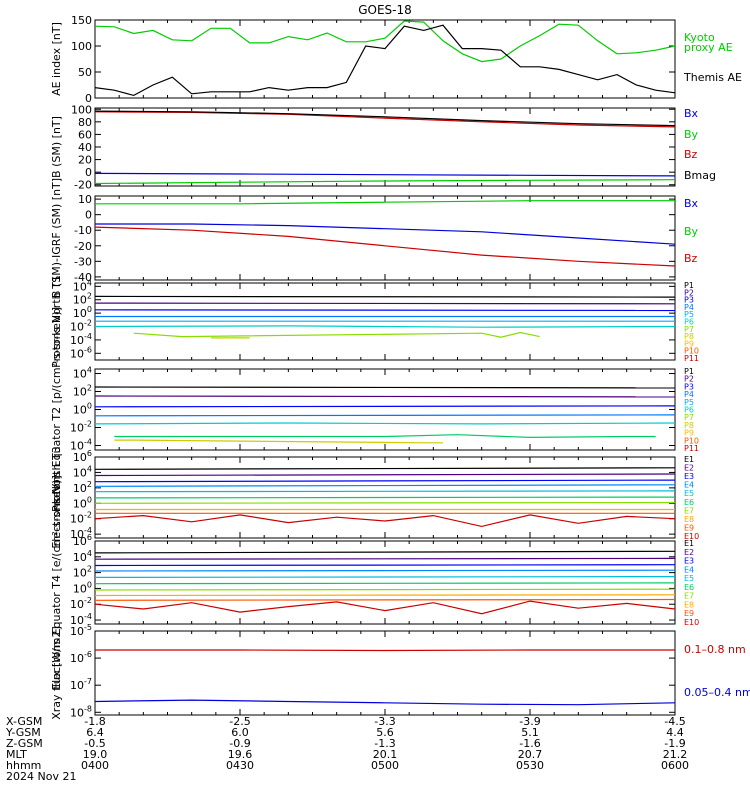 The height and width of the screenshot is (800, 750). Describe the element at coordinates (689, 502) in the screenshot. I see `legend-item: E6` at that location.